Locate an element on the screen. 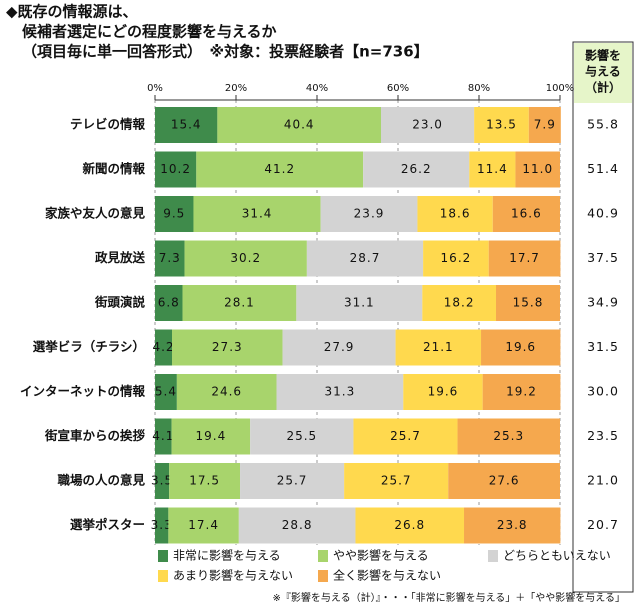 This screenshot has width=640, height=614. value-label: 10.2 is located at coordinates (175, 169).